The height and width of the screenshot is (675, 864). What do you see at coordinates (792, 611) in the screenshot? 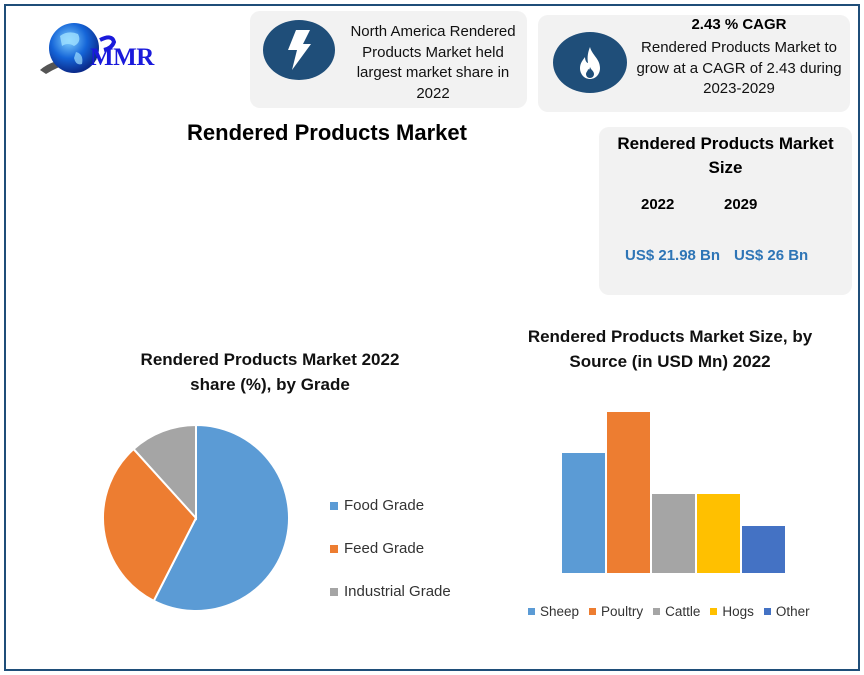
I see `legend-label: Other` at bounding box center [792, 611].